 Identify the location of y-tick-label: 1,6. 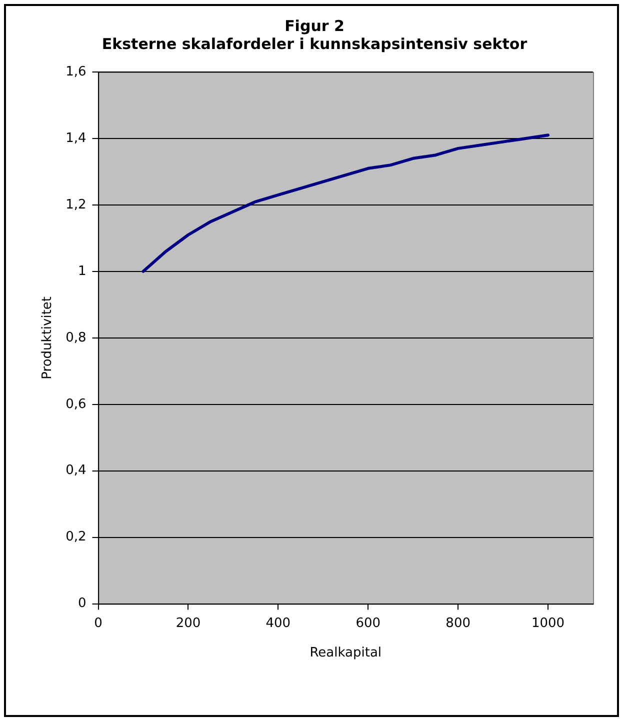
(76, 72).